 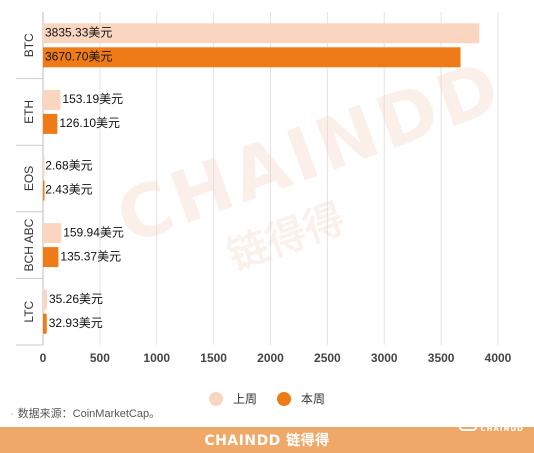 I want to click on category-label: LTC, so click(x=29, y=311).